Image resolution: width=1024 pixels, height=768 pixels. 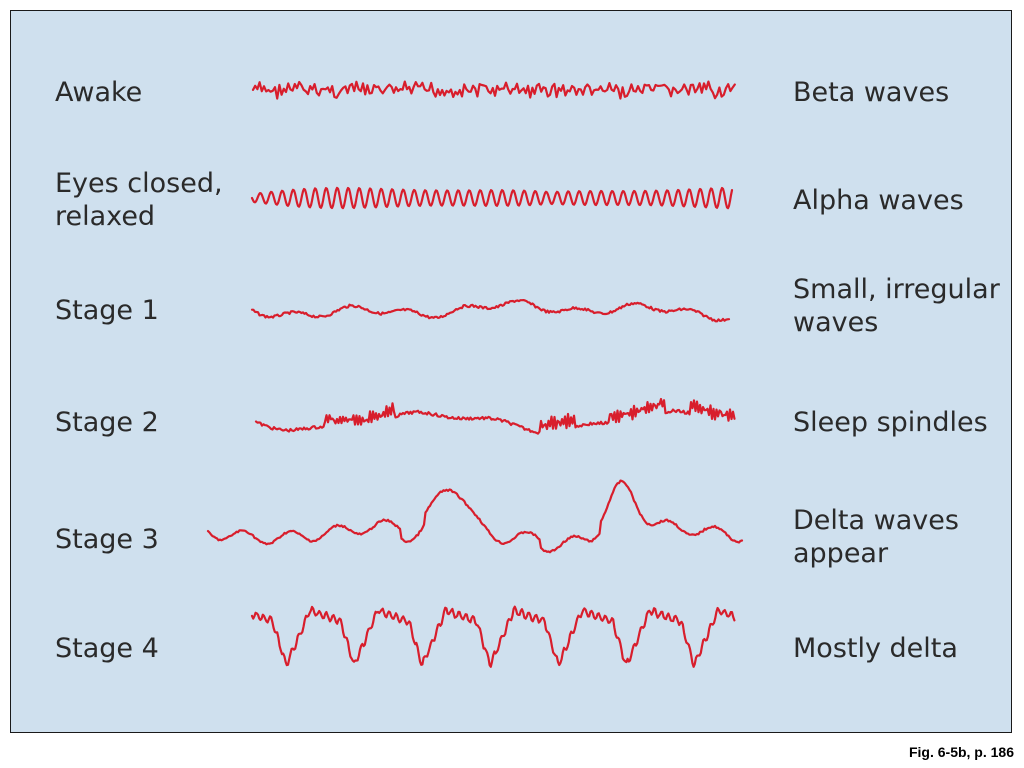 What do you see at coordinates (107, 422) in the screenshot?
I see `state-label-stage-2: Stage 2` at bounding box center [107, 422].